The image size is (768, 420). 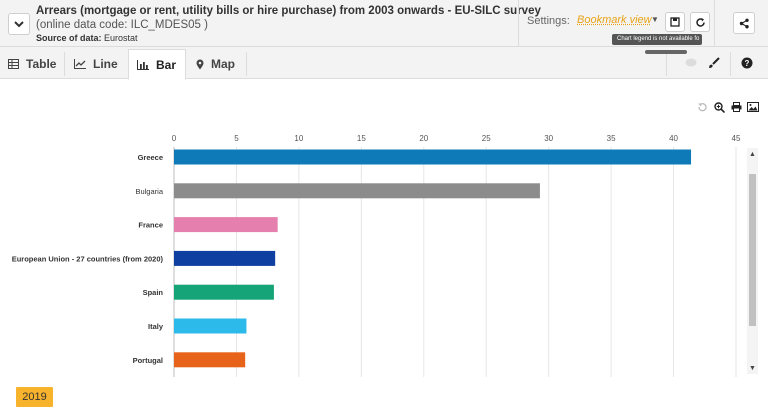 I want to click on category-label: Italy, so click(x=156, y=326).